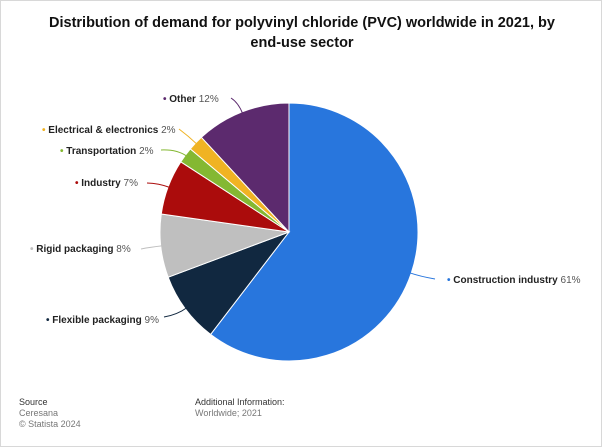  What do you see at coordinates (98, 320) in the screenshot?
I see `label-name: Flexible packaging` at bounding box center [98, 320].